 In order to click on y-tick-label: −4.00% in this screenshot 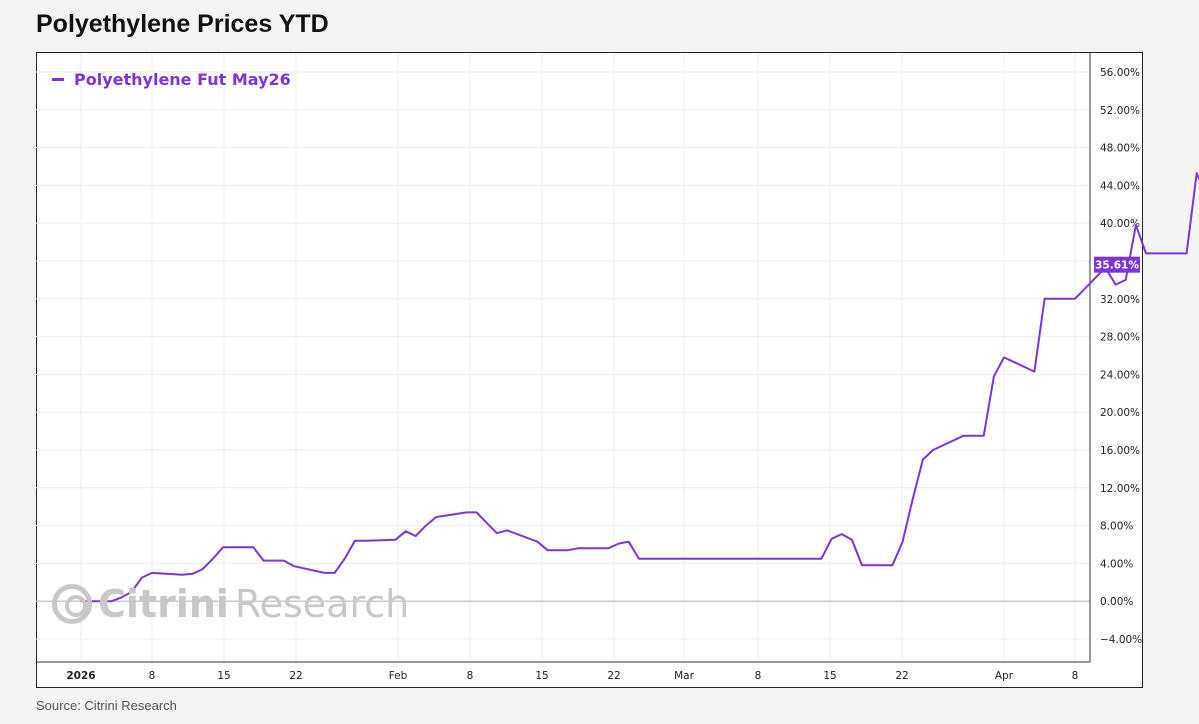, I will do `click(1121, 640)`.